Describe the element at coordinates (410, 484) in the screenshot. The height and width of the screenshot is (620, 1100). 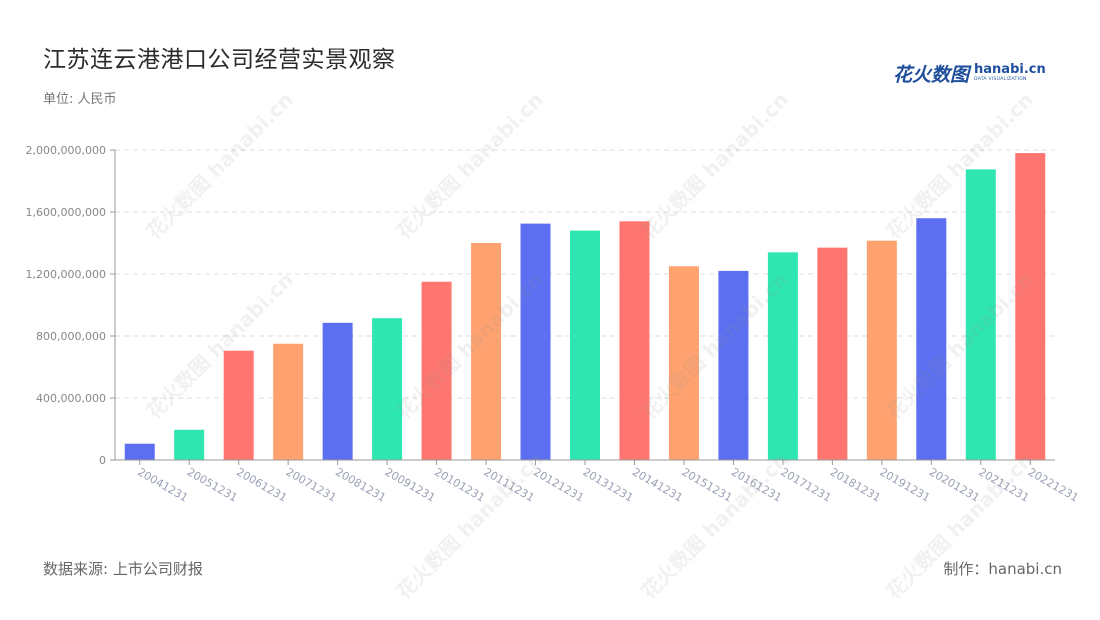
I see `x-tick-label: 20091231` at that location.